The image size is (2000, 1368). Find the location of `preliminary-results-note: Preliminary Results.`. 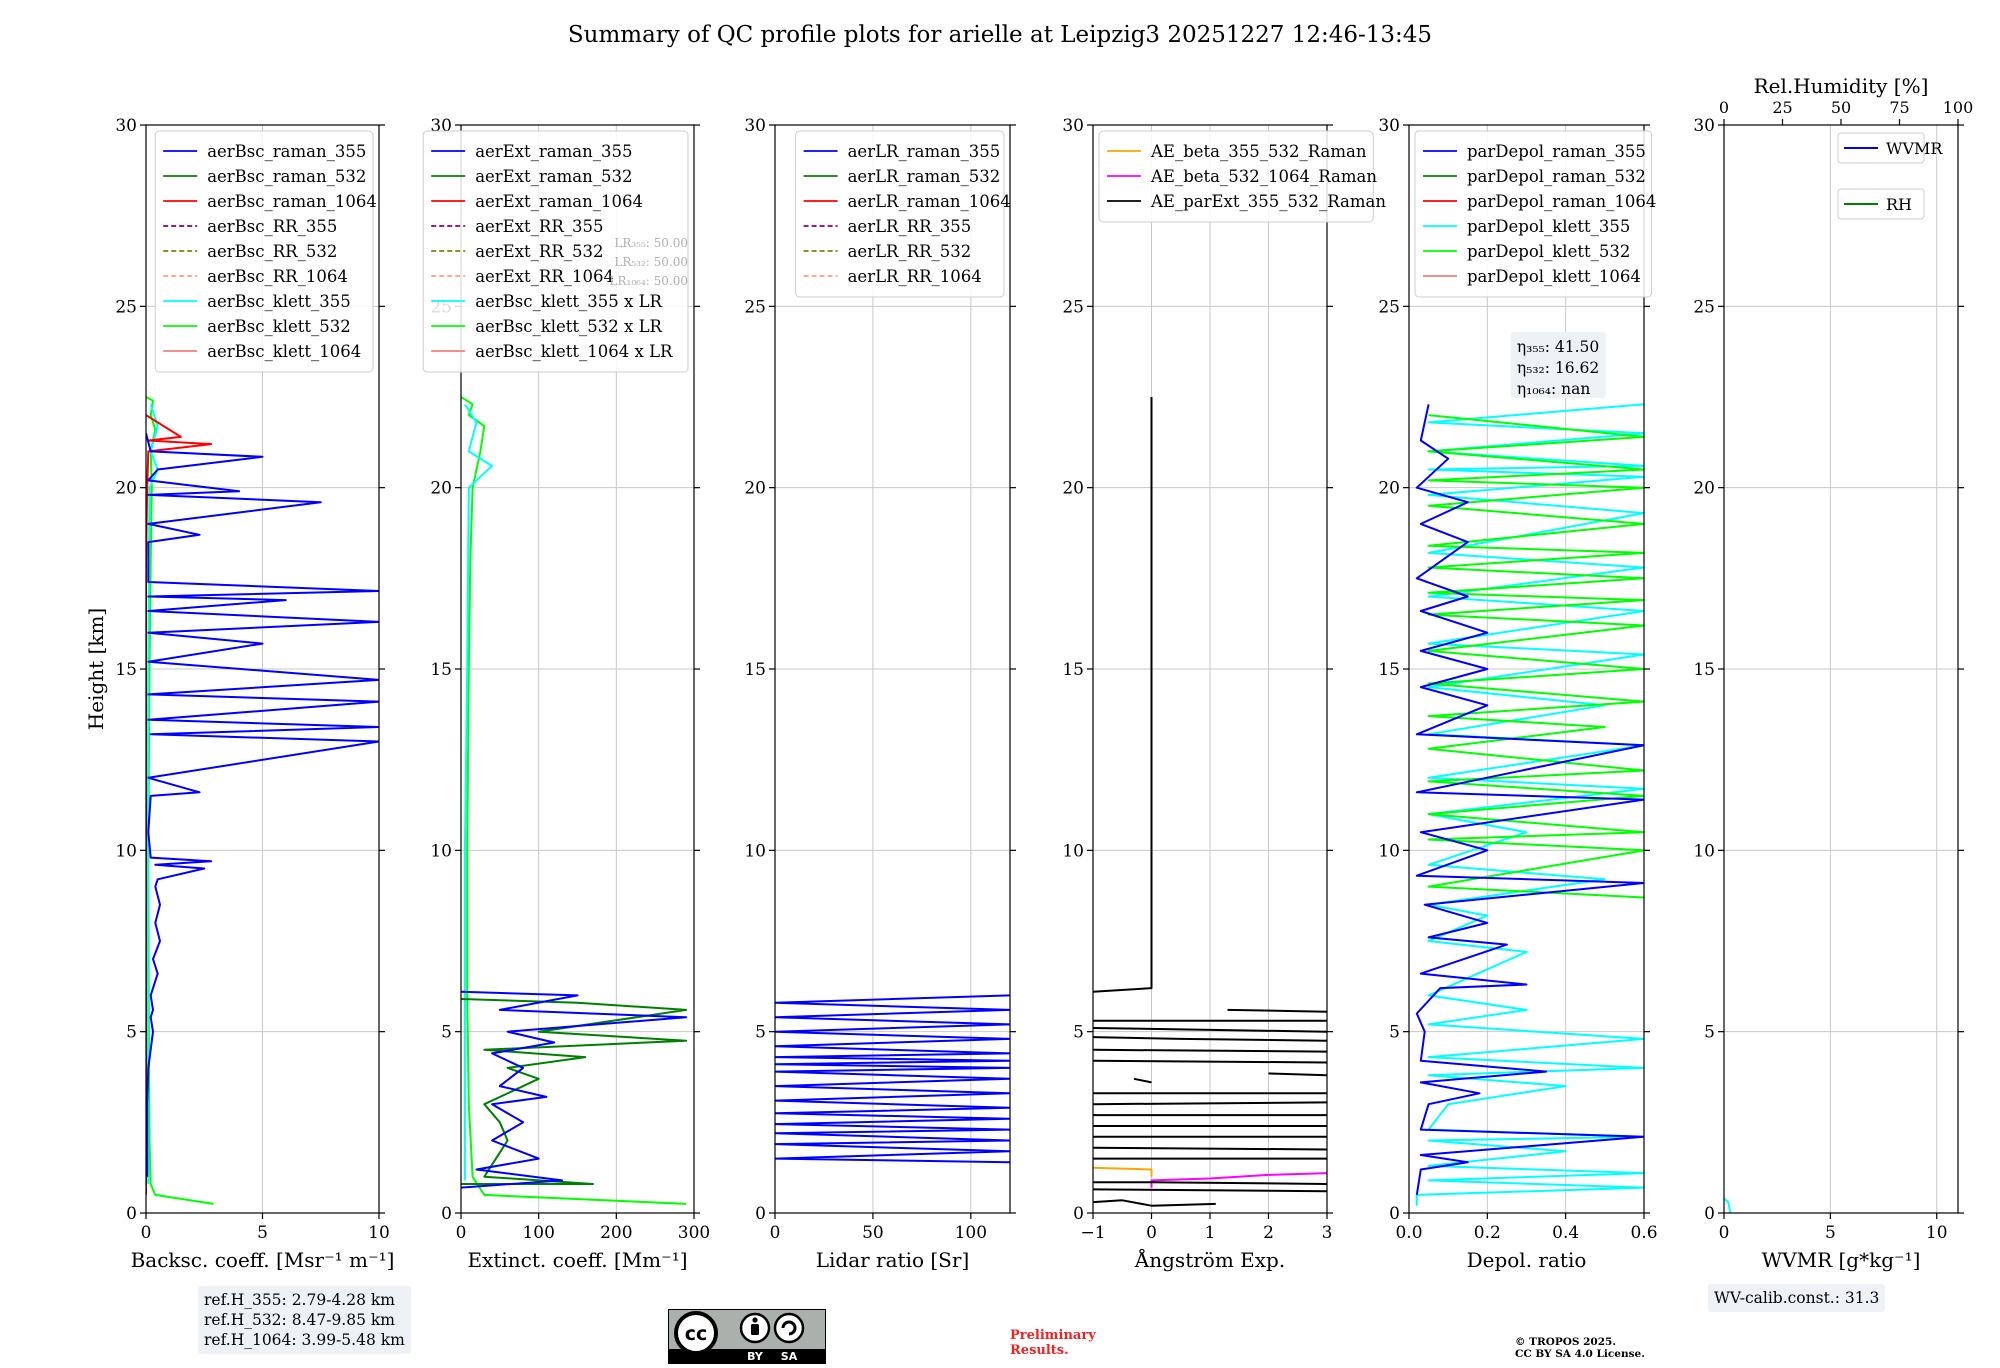

preliminary-results-note: Preliminary Results. is located at coordinates (1053, 1343).